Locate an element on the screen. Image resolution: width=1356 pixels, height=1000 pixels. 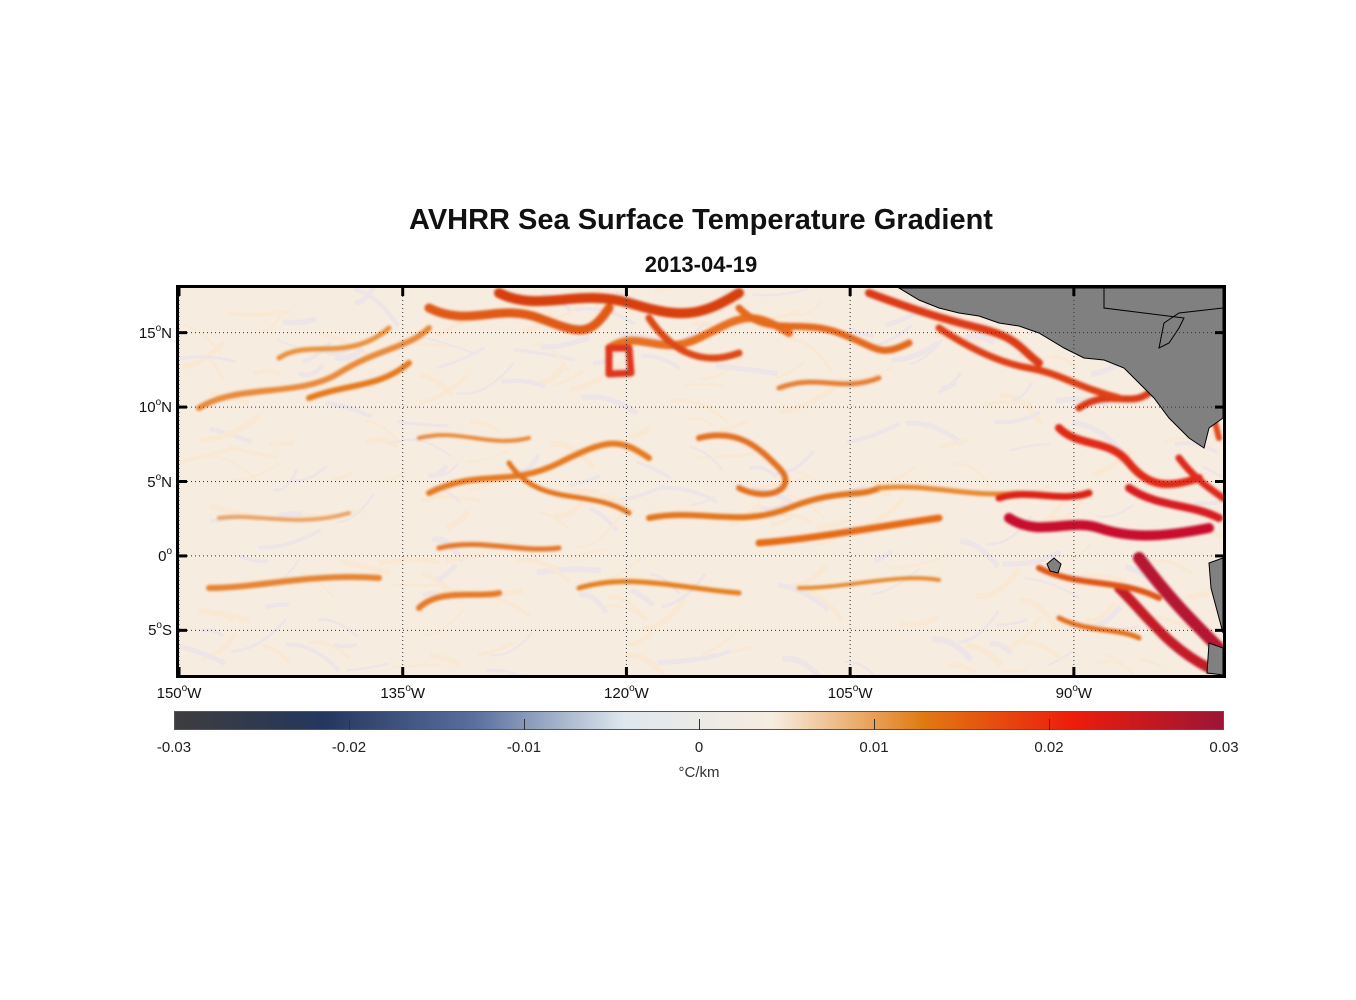
lon-tick-label: 90oW is located at coordinates (1074, 692).